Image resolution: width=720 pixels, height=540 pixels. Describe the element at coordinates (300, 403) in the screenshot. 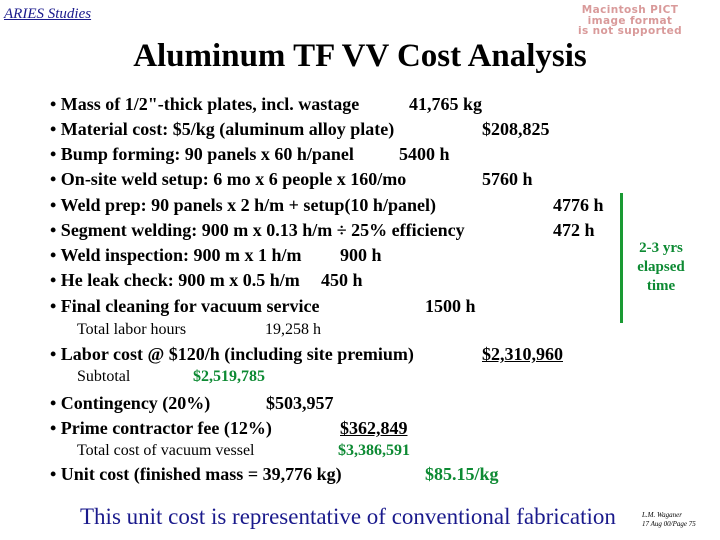

I see `contingency-value: $503,957` at that location.